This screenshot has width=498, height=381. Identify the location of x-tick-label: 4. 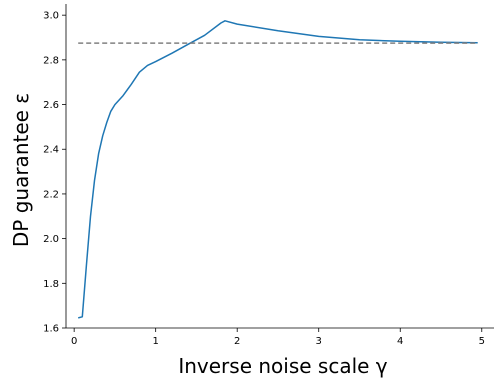
(400, 341).